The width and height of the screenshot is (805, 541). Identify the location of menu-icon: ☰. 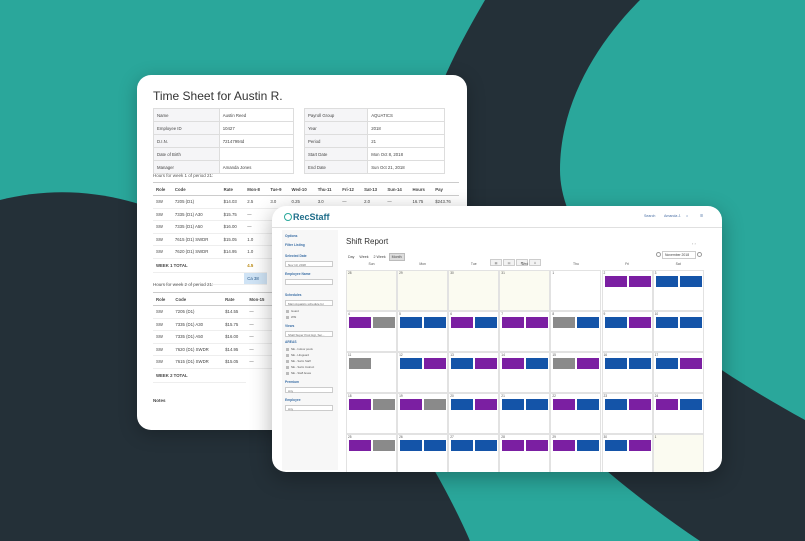
(702, 216).